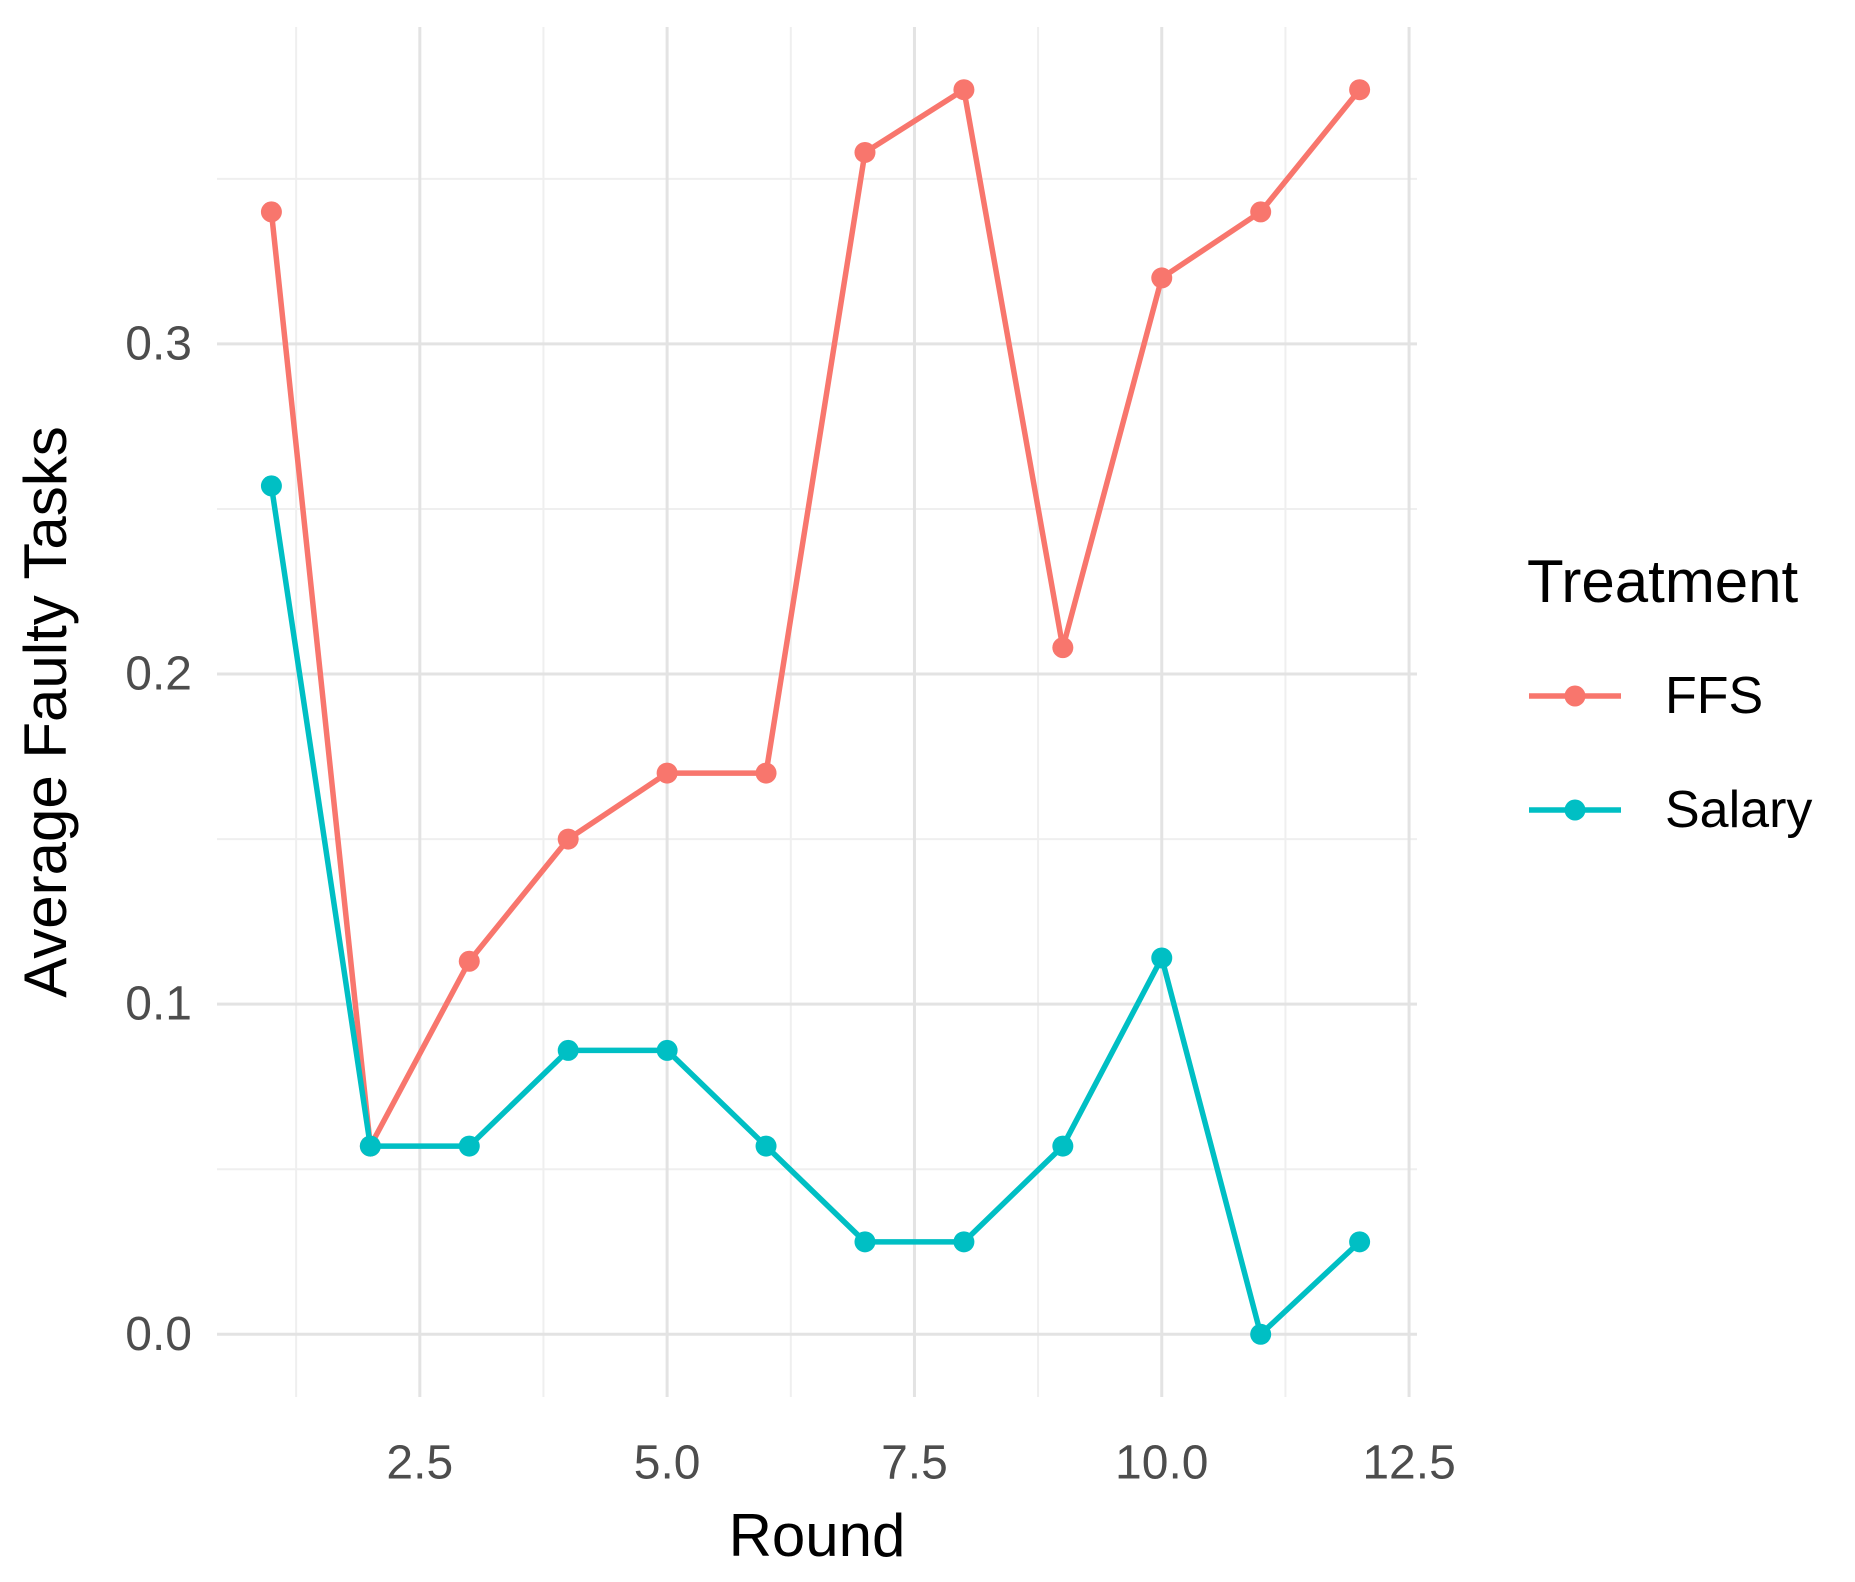 This screenshot has width=1855, height=1582. Describe the element at coordinates (158, 674) in the screenshot. I see `y-tick-label: 0.2` at that location.